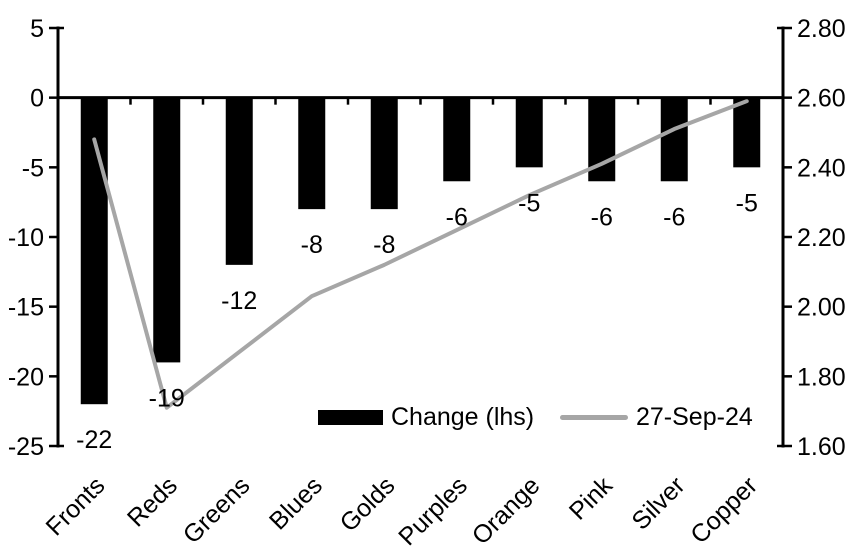  I want to click on bar-silver, so click(674, 139).